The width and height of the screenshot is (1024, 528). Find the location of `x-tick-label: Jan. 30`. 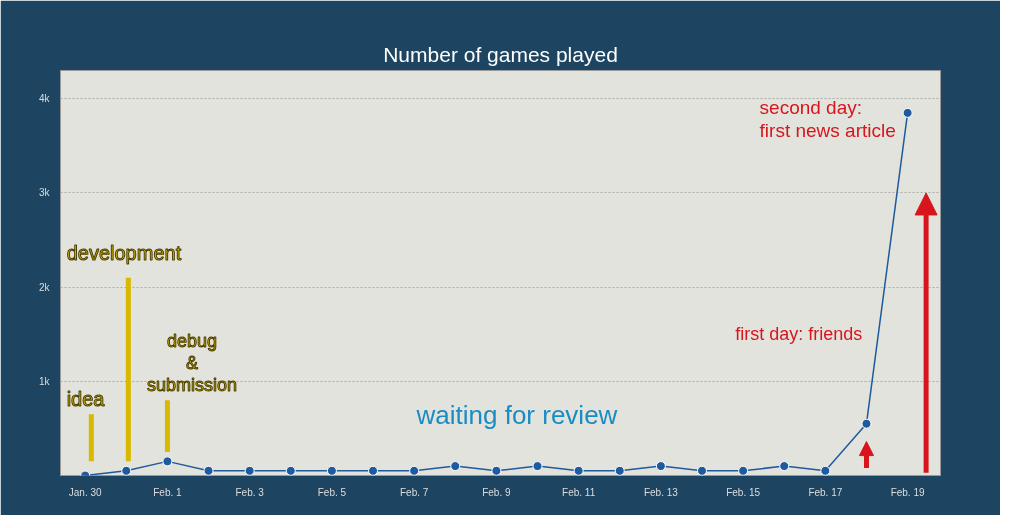

x-tick-label: Jan. 30 is located at coordinates (85, 492).